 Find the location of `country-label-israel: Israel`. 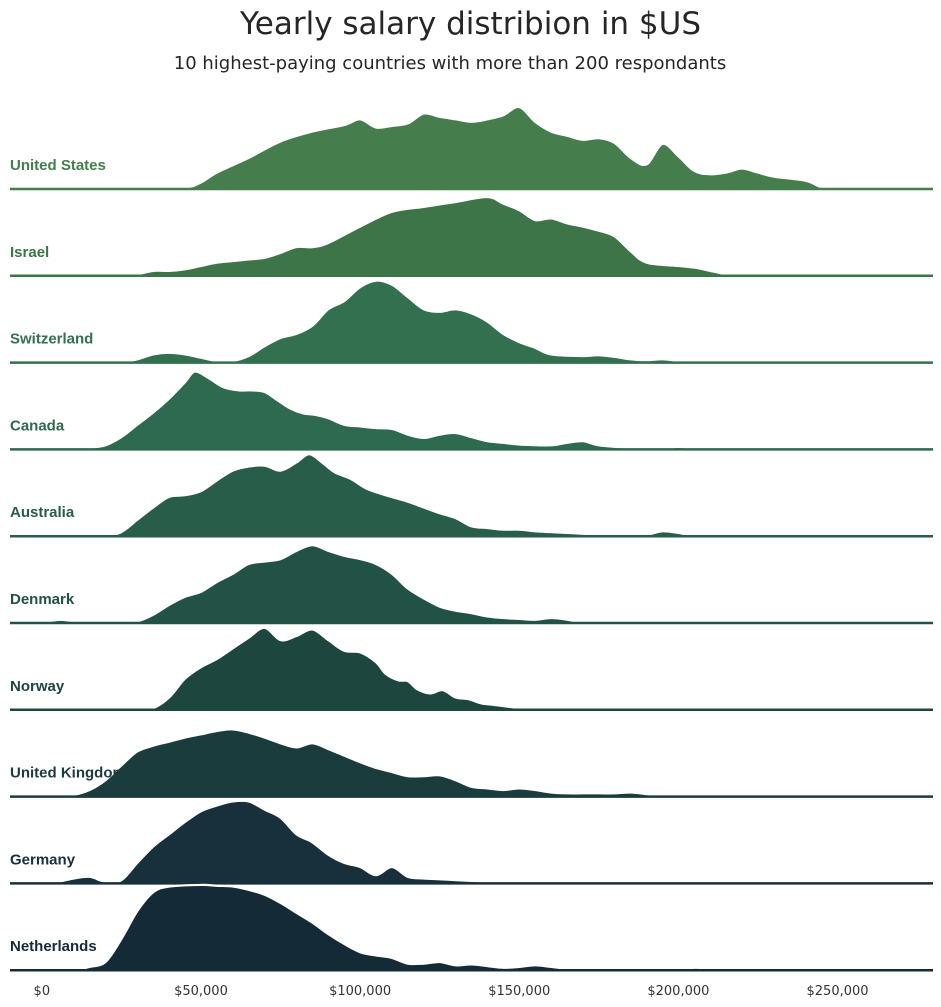

country-label-israel: Israel is located at coordinates (29, 252).